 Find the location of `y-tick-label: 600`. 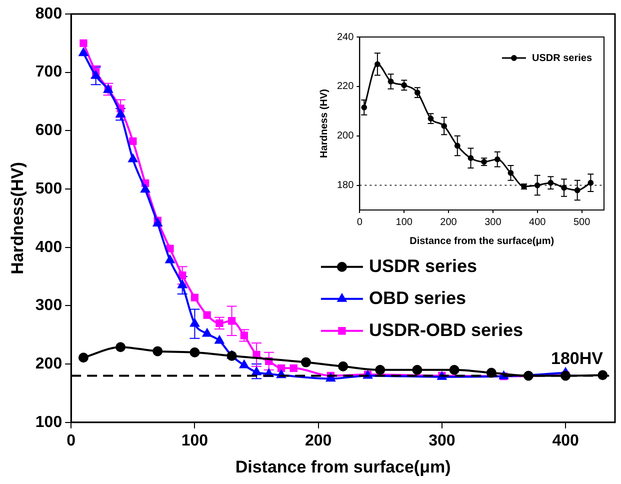

y-tick-label: 600 is located at coordinates (48, 131).